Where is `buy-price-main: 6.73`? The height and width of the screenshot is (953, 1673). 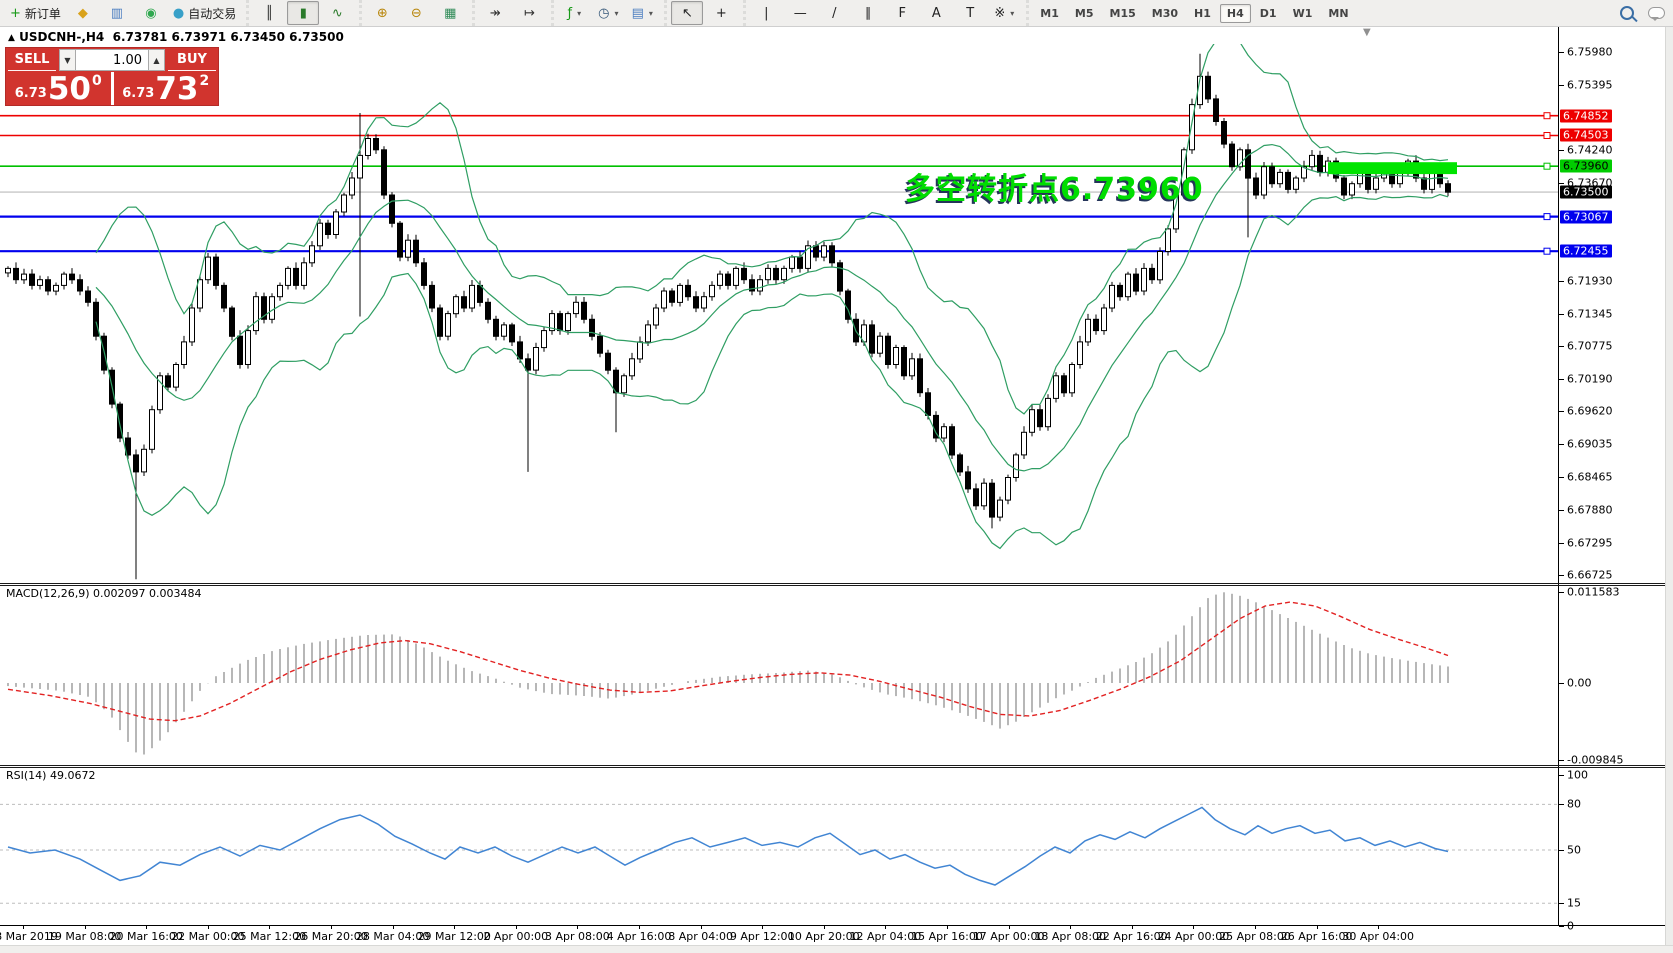
buy-price-main: 6.73 is located at coordinates (138, 93).